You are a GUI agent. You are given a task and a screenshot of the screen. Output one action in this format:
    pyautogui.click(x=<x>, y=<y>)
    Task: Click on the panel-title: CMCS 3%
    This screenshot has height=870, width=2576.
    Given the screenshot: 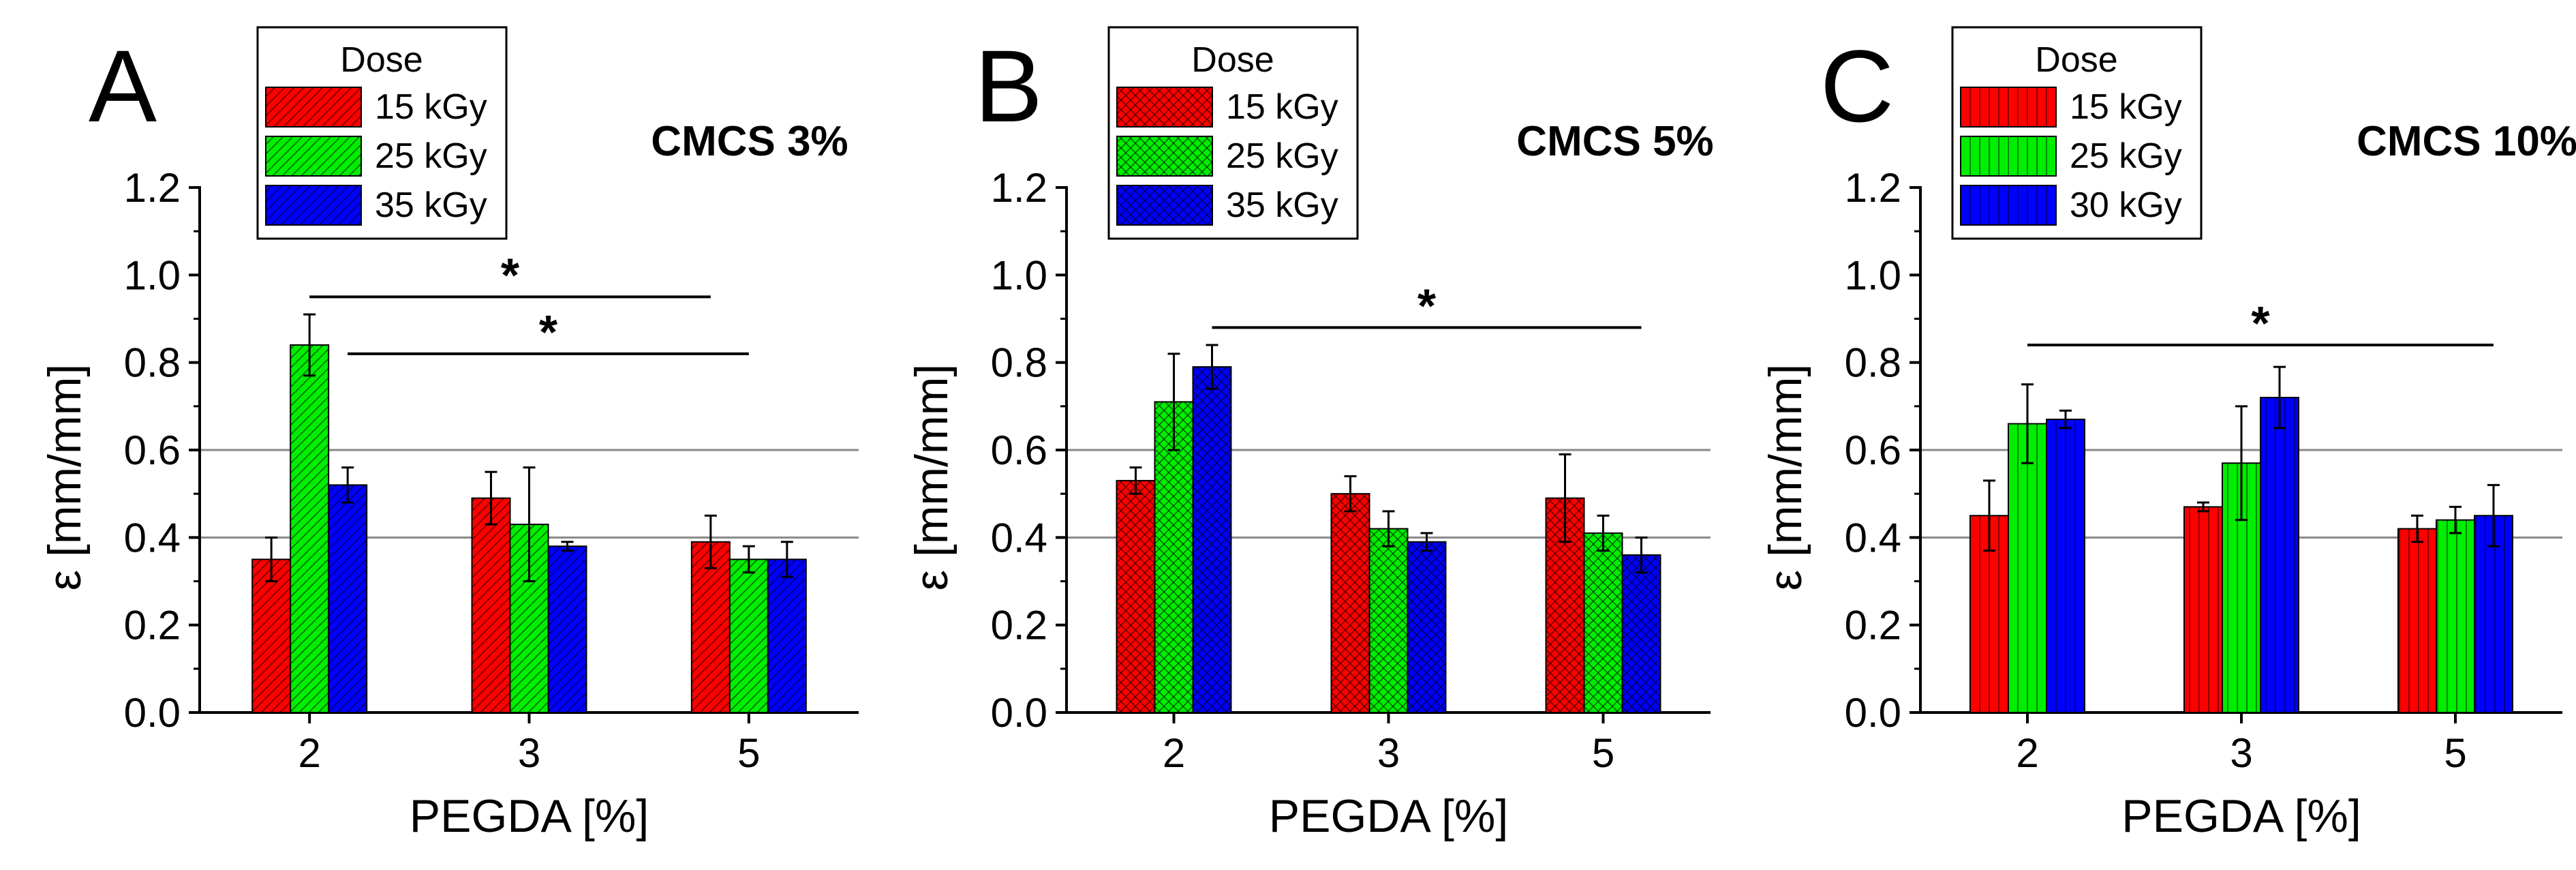 What is the action you would take?
    pyautogui.click(x=749, y=141)
    